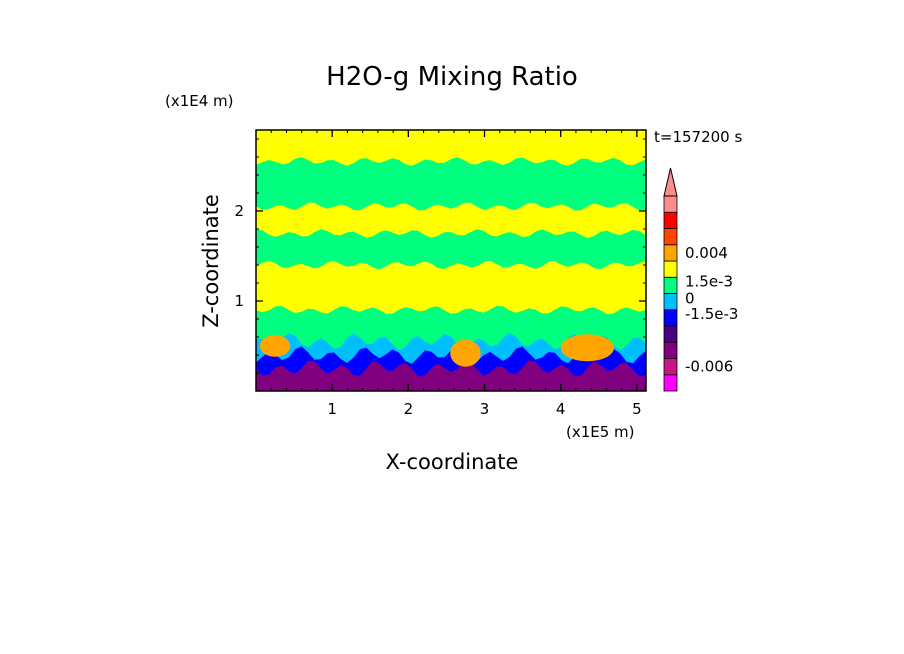 This screenshot has height=654, width=904. Describe the element at coordinates (709, 367) in the screenshot. I see `colorbar-label: -0.006` at that location.